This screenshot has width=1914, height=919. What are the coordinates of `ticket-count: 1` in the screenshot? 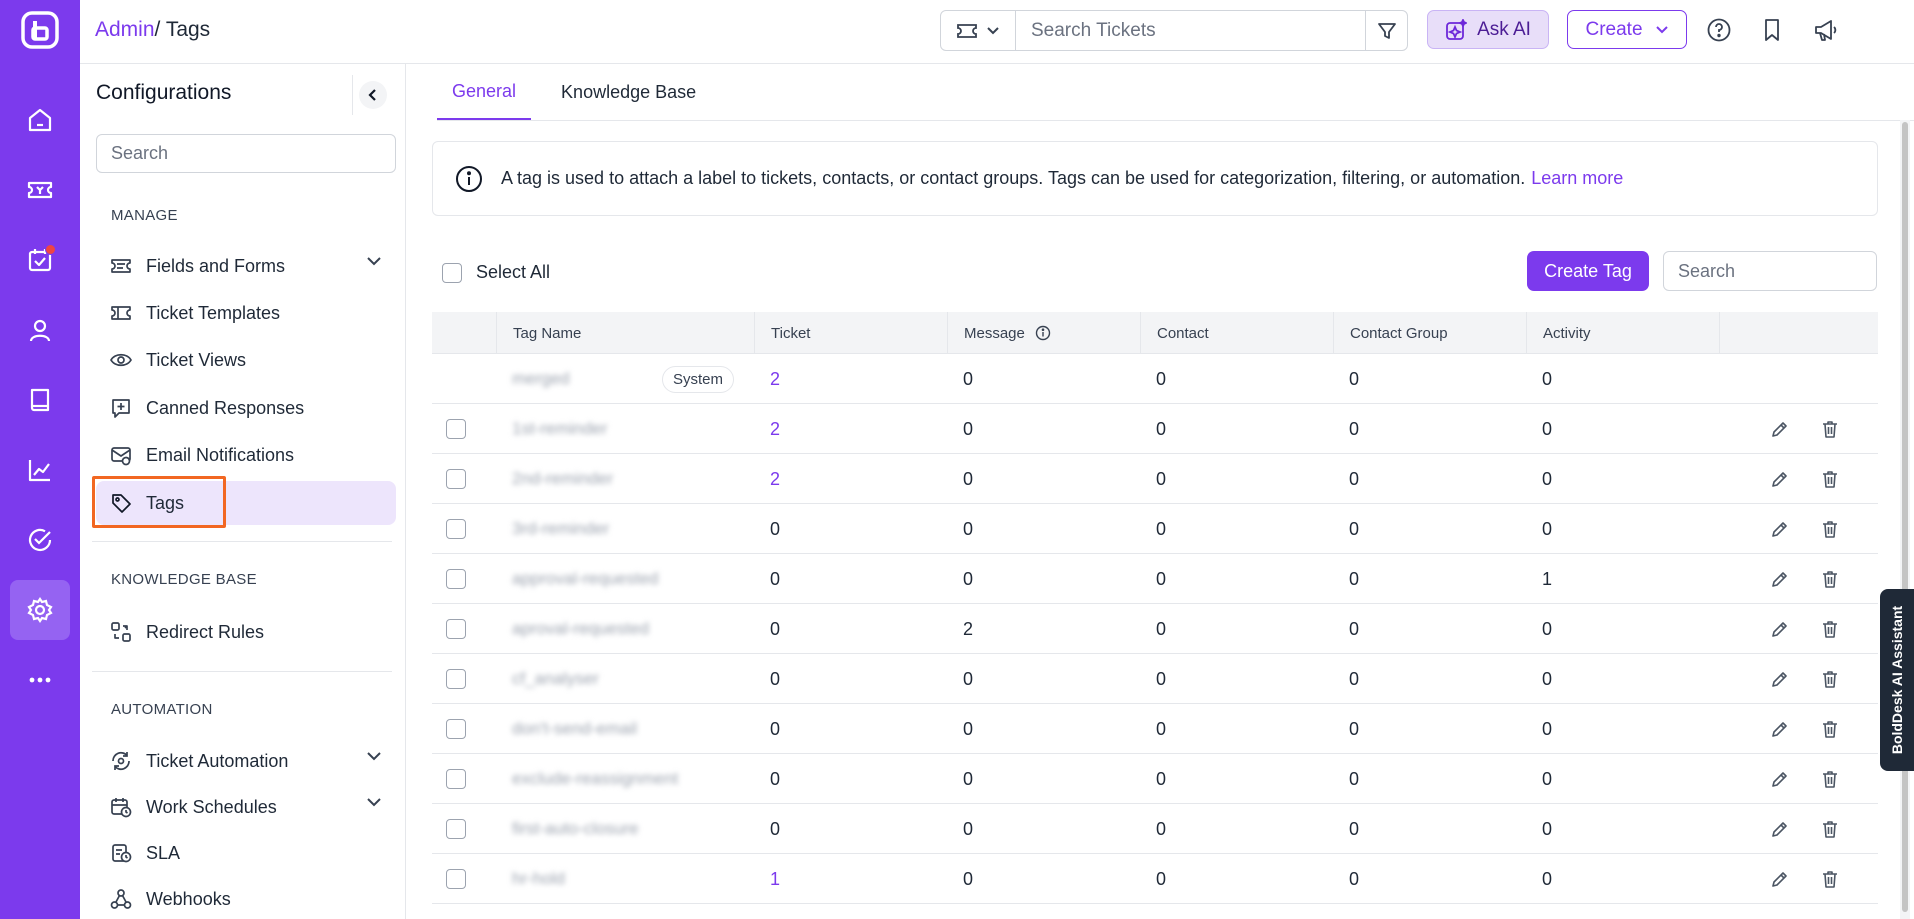 It's located at (775, 878).